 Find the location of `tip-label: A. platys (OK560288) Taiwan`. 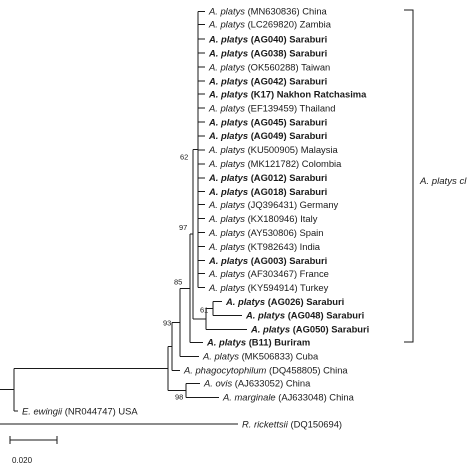

tip-label: A. platys (OK560288) Taiwan is located at coordinates (269, 66).